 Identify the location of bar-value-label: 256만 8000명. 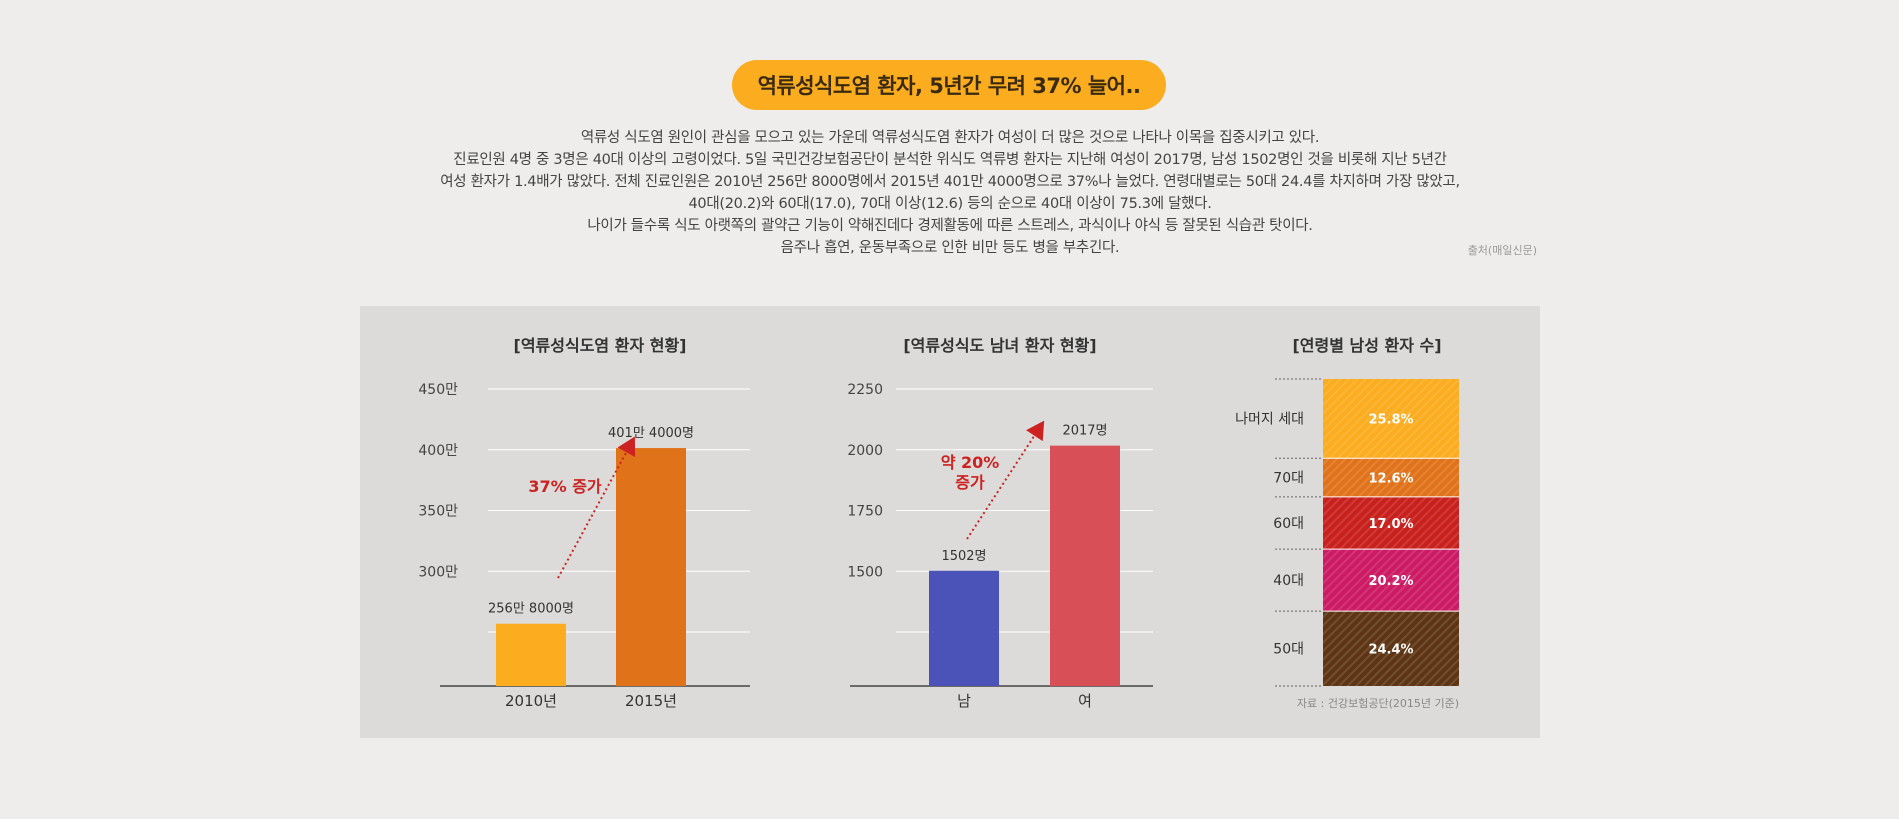
(531, 609).